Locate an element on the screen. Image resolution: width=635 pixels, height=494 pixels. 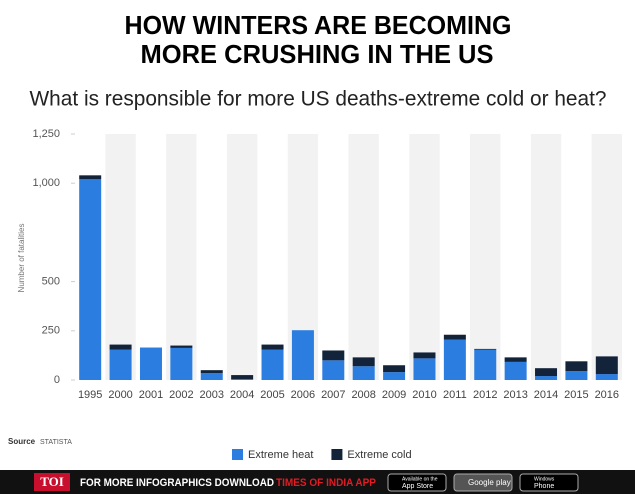
badge-text: App Store is located at coordinates (417, 486).